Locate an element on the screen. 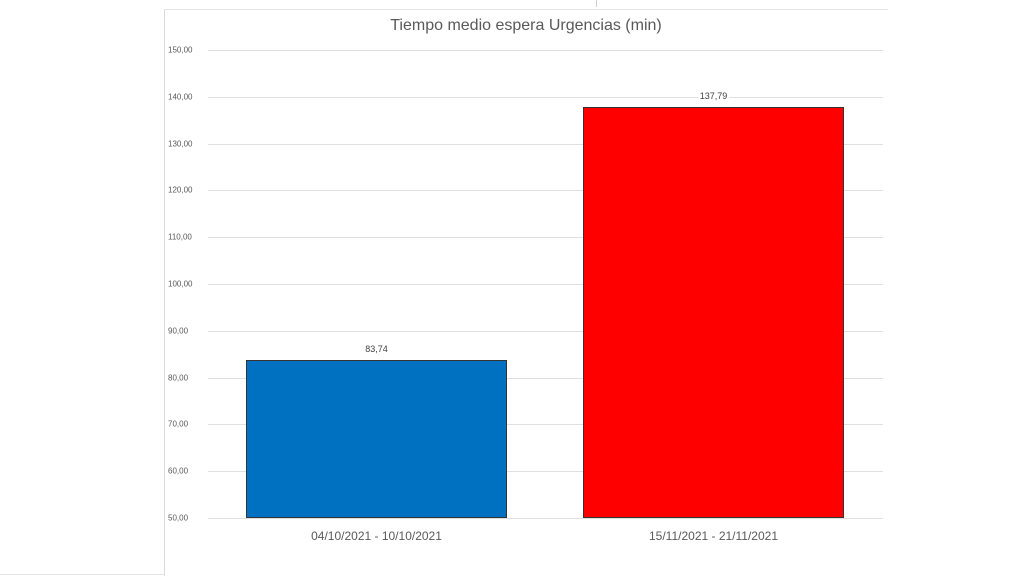 The height and width of the screenshot is (576, 1024). y-axis-tick-label: 140,00 is located at coordinates (180, 97).